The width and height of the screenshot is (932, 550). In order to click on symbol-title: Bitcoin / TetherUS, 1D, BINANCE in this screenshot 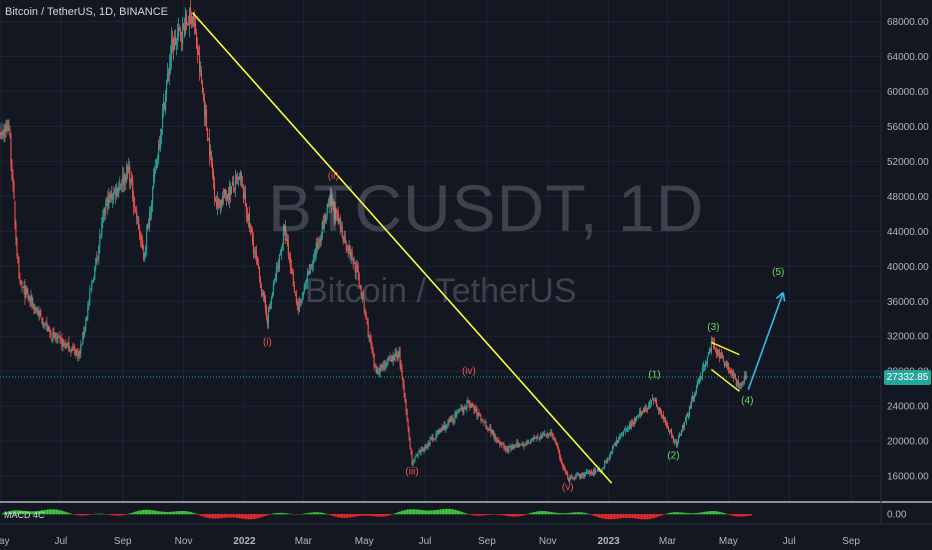, I will do `click(87, 12)`.